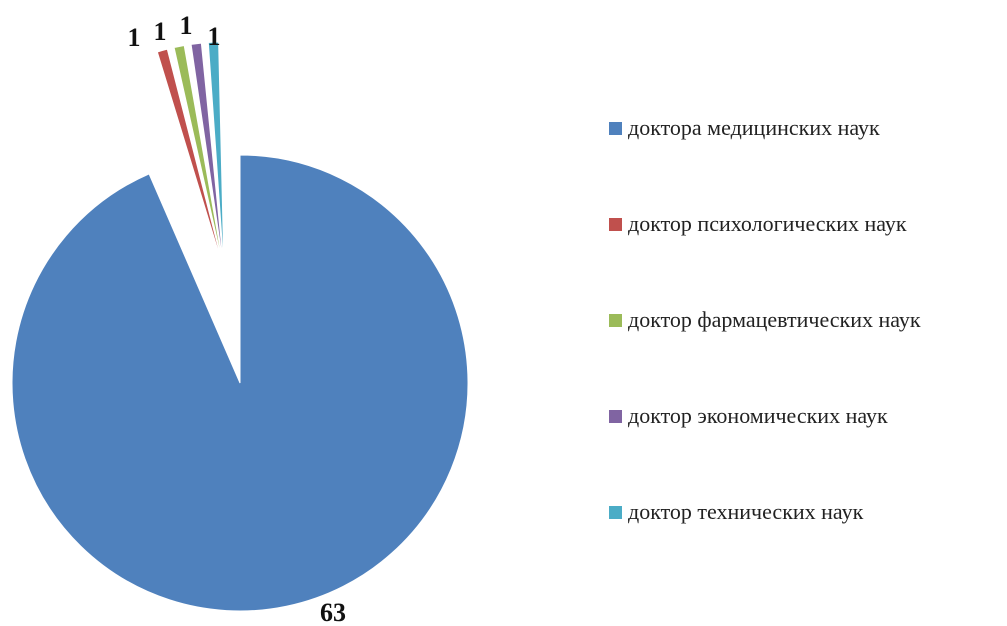 The height and width of the screenshot is (626, 1007). Describe the element at coordinates (214, 36) in the screenshot. I see `data-label-technical: 1` at that location.